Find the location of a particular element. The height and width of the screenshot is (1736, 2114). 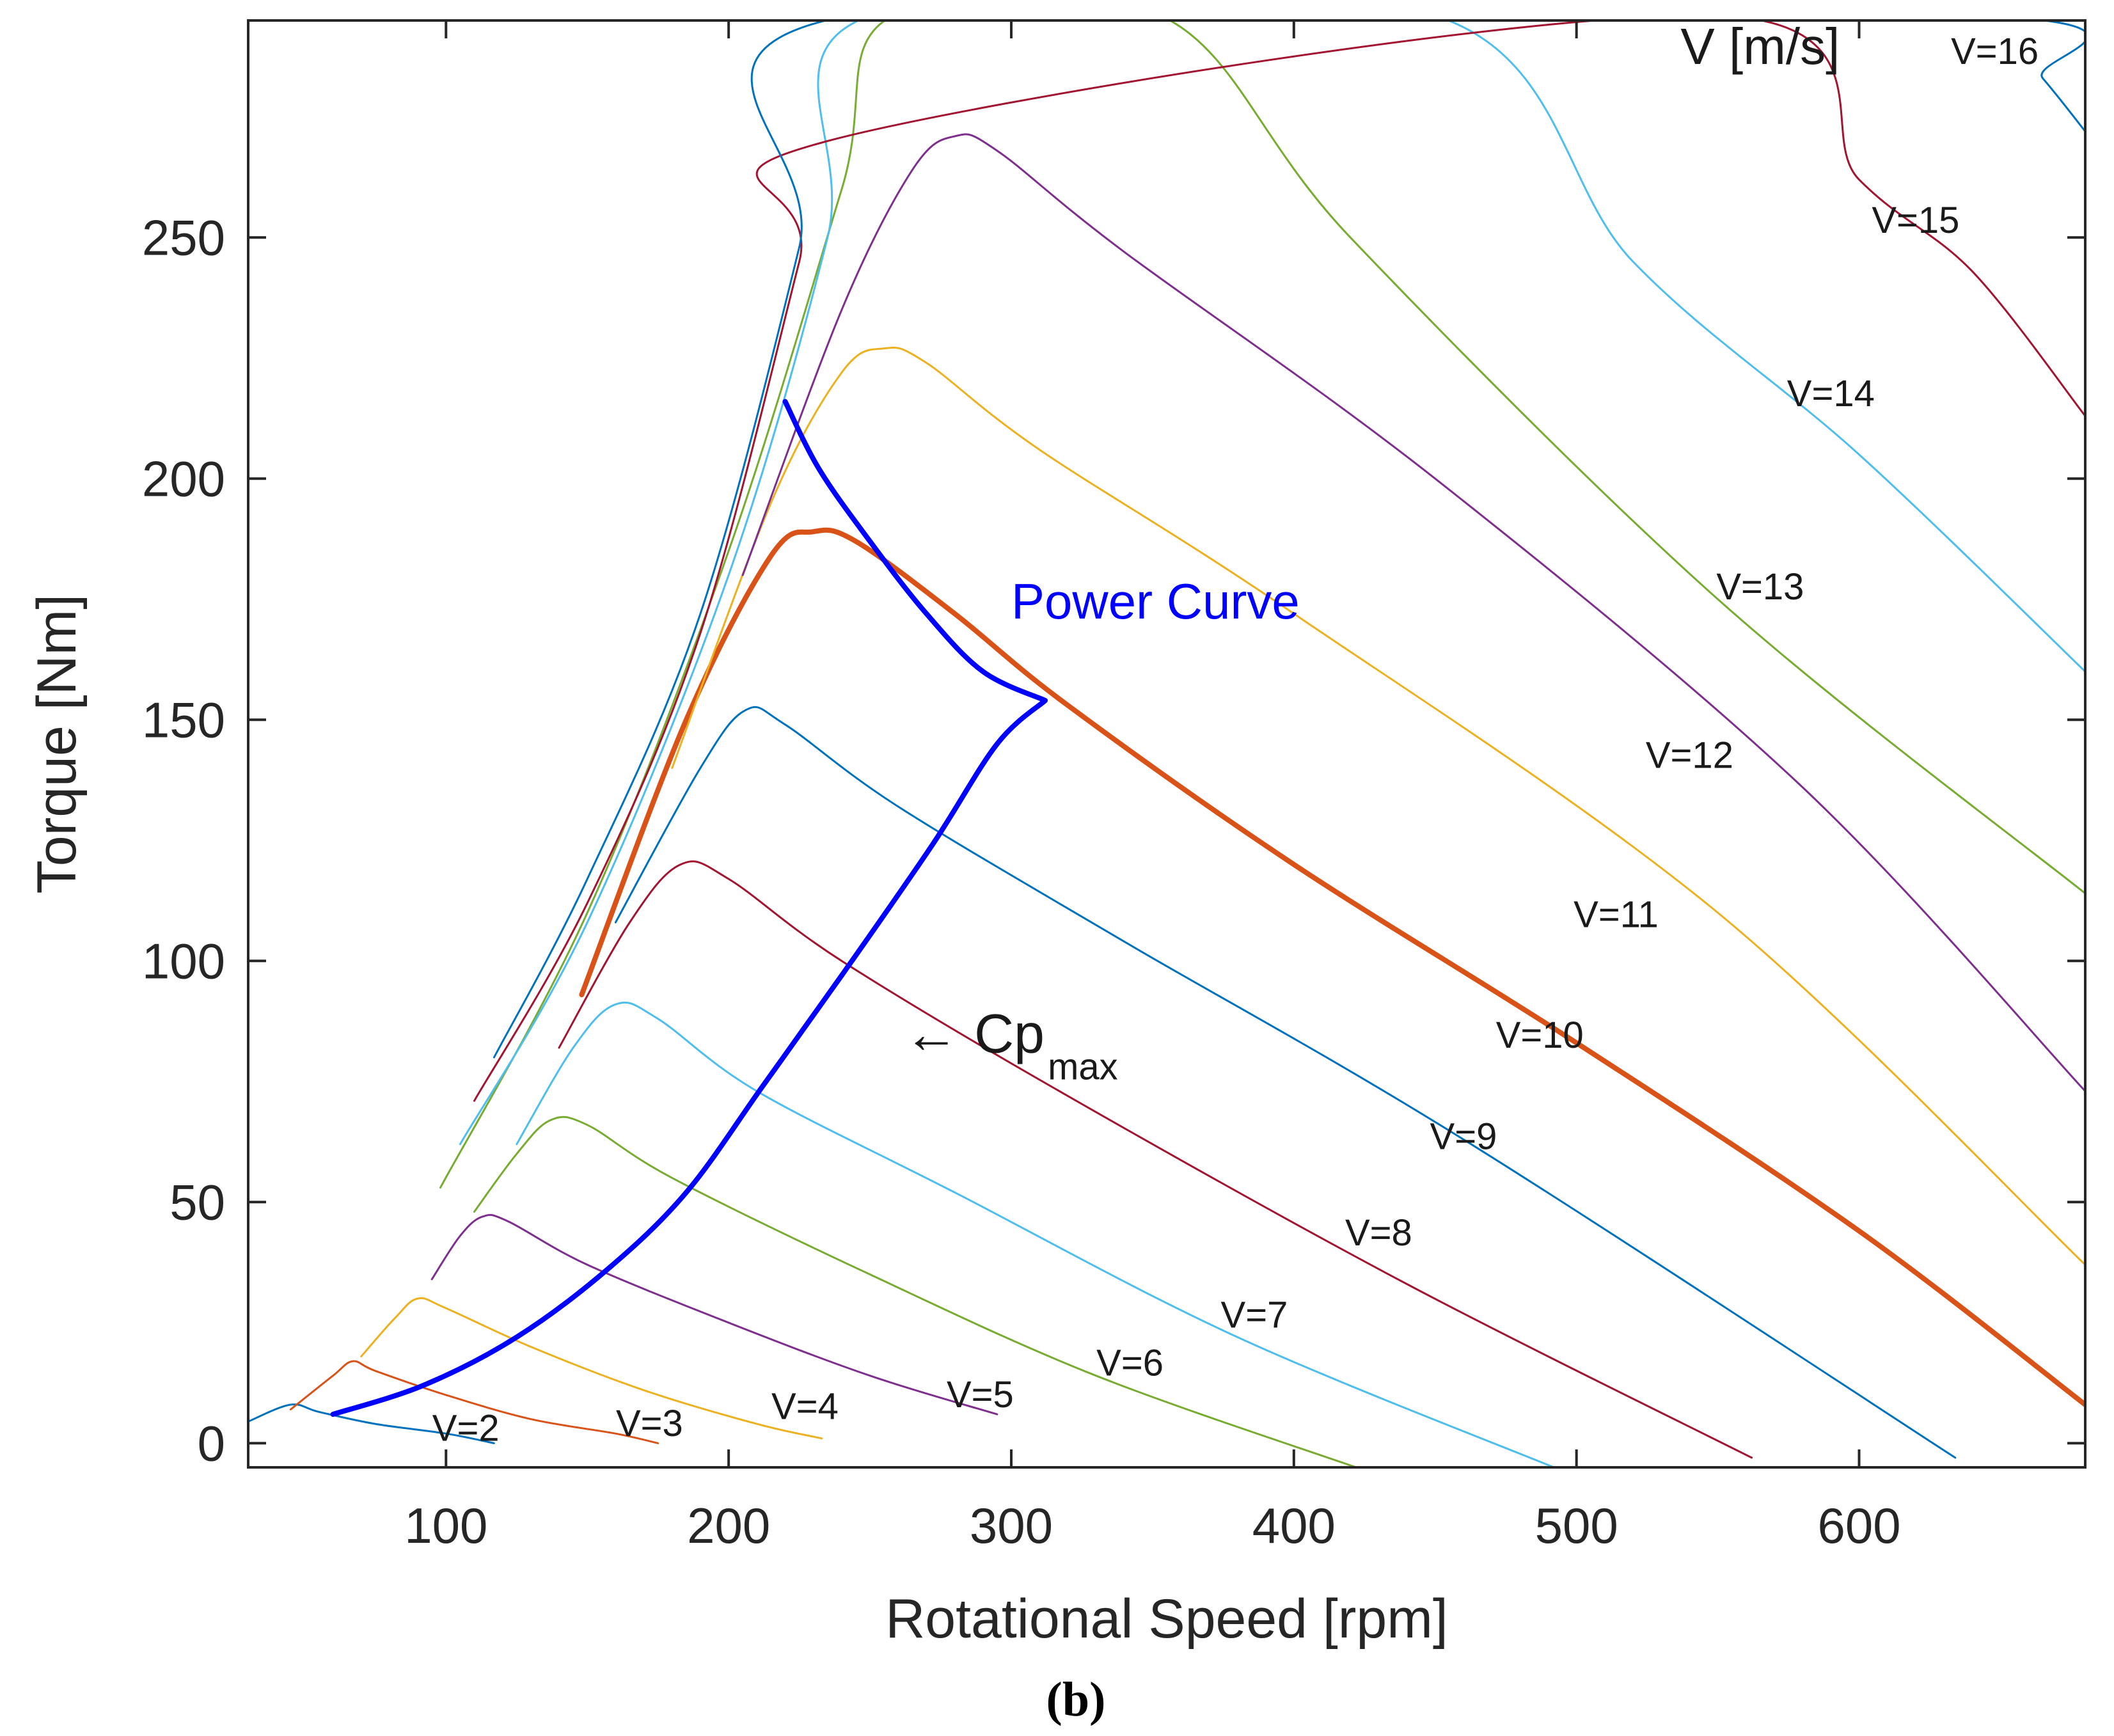

curve-label-v-2: V=2 is located at coordinates (466, 1428).